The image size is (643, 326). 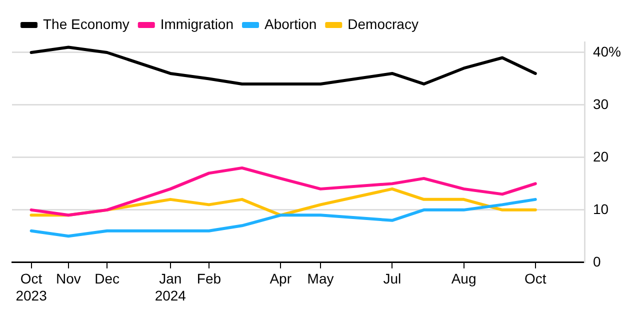 What do you see at coordinates (383, 24) in the screenshot?
I see `legend-label: Democracy` at bounding box center [383, 24].